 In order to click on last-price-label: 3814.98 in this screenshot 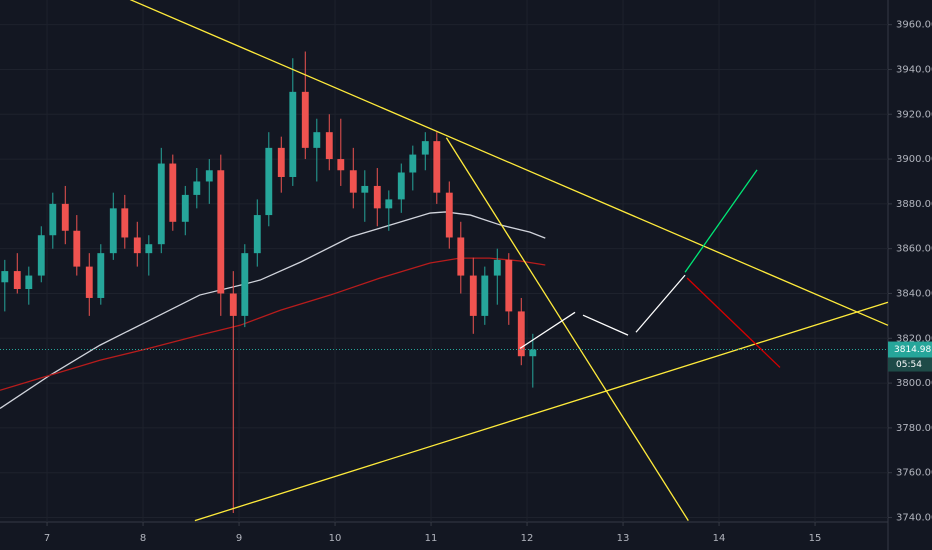, I will do `click(912, 350)`.